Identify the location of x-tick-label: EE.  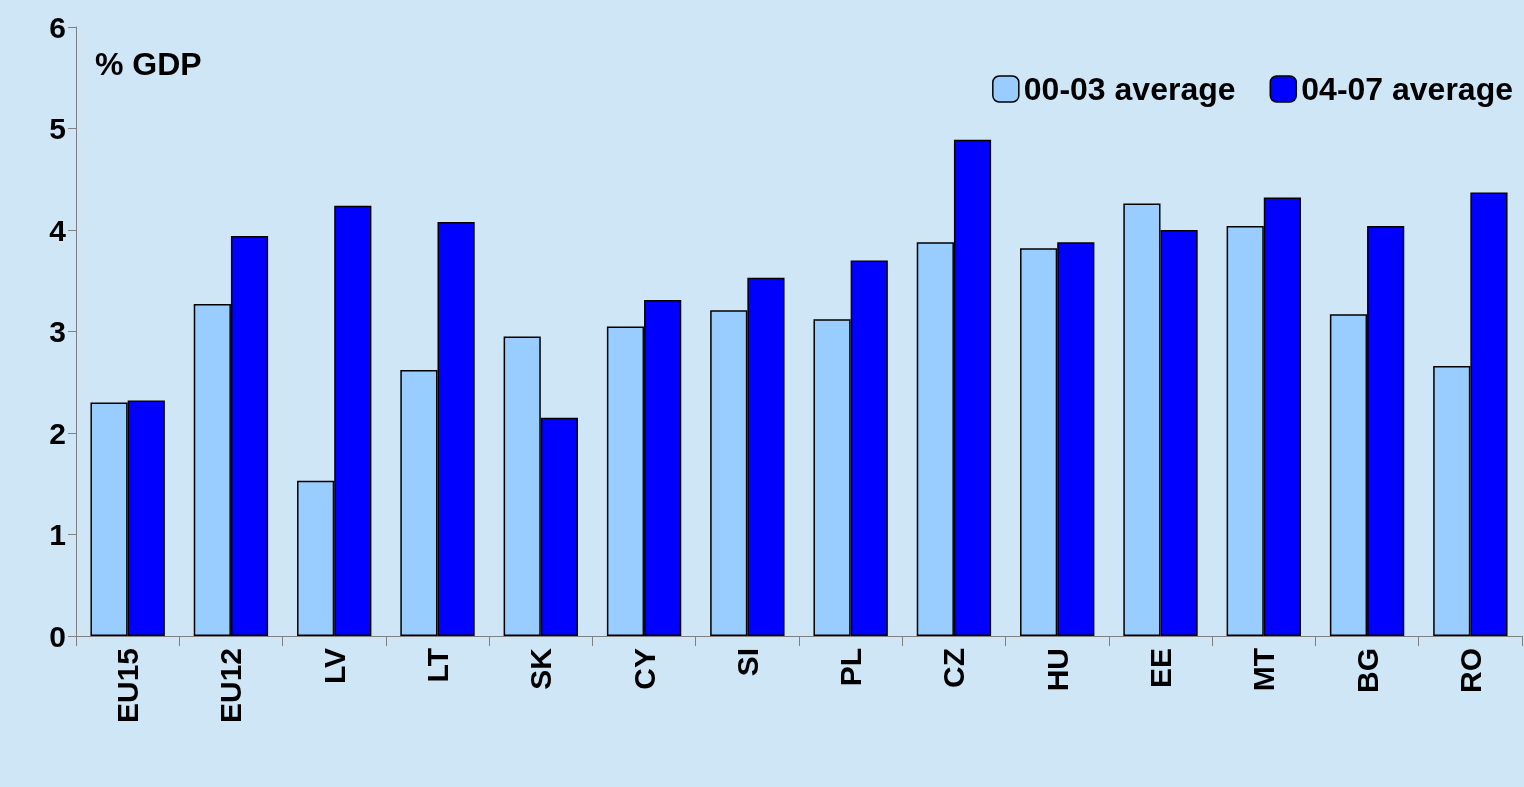
(1160, 668).